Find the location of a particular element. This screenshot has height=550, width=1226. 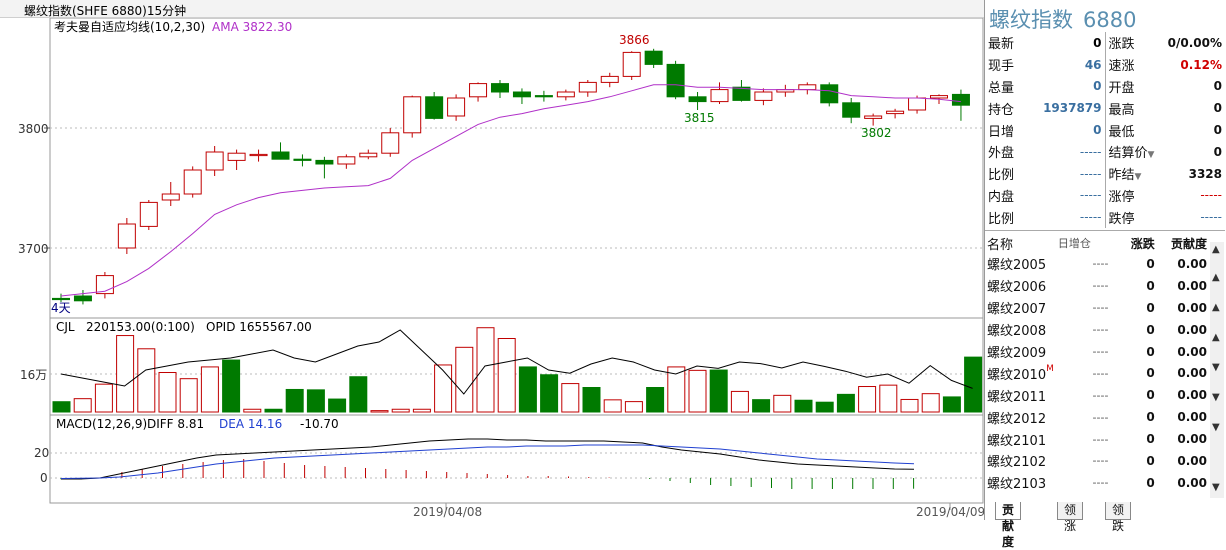

contract-name: 螺纹2011 is located at coordinates (1017, 397).